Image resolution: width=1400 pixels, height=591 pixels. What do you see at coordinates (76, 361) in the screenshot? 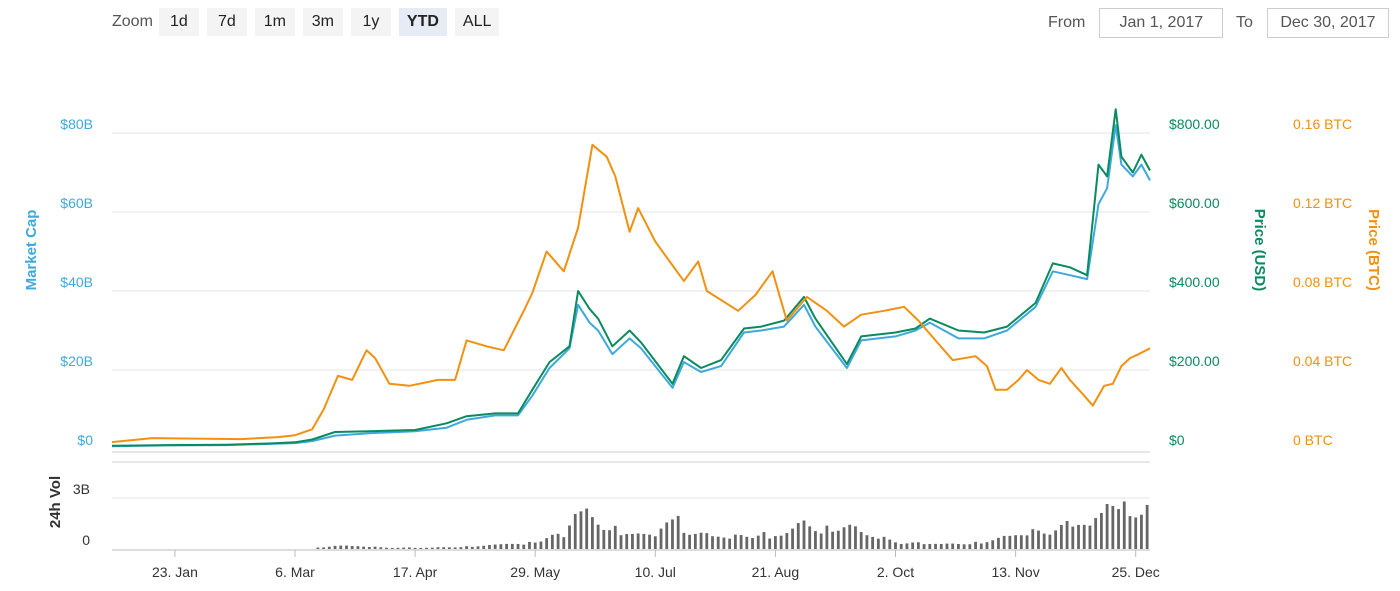
I see `market-cap-tick-label: $20B` at bounding box center [76, 361].